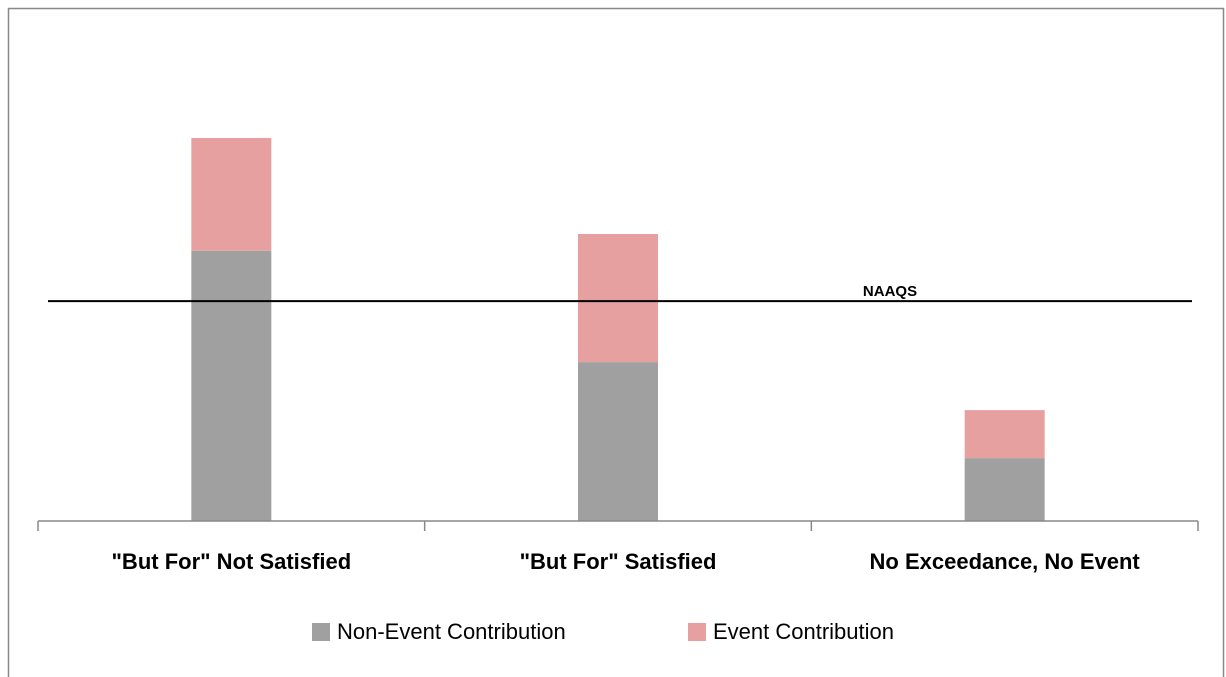  What do you see at coordinates (890, 291) in the screenshot?
I see `reference-label: NAAQS` at bounding box center [890, 291].